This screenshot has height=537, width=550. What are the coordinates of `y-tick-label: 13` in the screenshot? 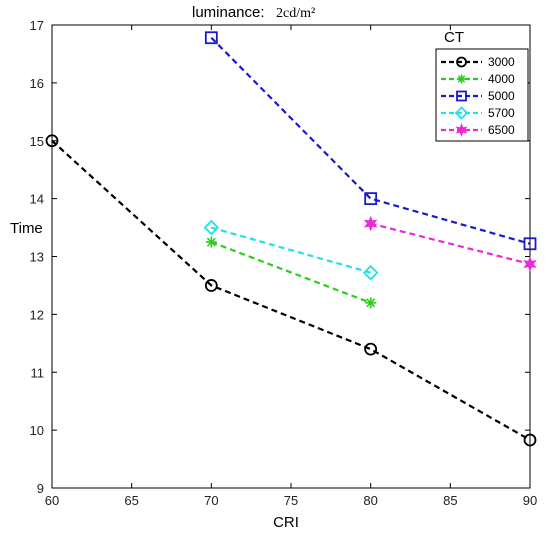 It's located at (37, 257).